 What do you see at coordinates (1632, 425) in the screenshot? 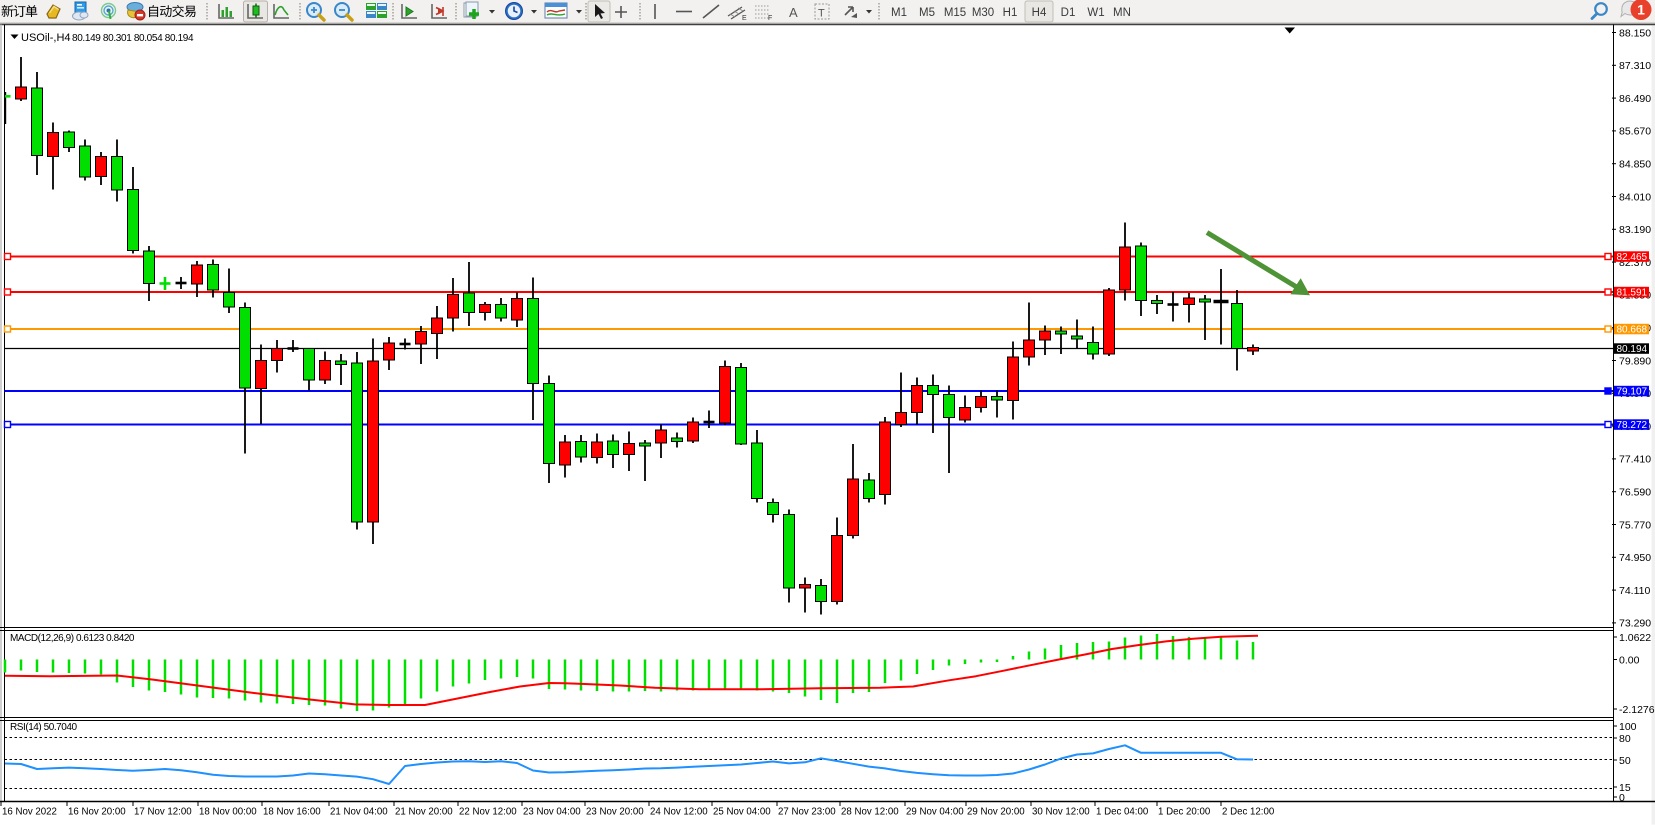
I see `svg-text: 78.272` at bounding box center [1632, 425].